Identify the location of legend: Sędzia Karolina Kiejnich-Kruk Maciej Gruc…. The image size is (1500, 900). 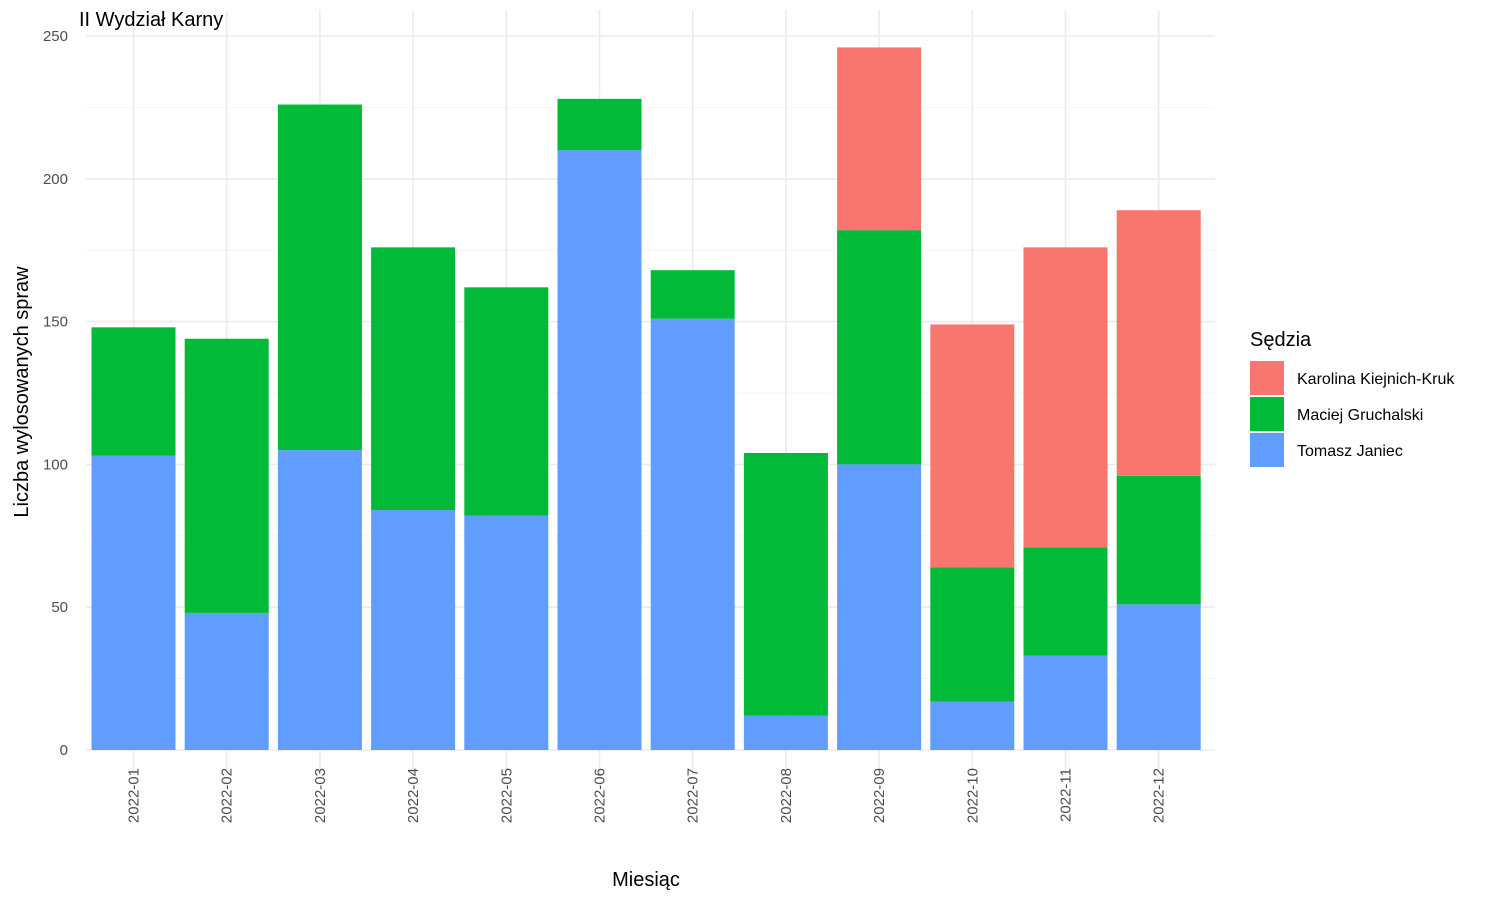
(1352, 398).